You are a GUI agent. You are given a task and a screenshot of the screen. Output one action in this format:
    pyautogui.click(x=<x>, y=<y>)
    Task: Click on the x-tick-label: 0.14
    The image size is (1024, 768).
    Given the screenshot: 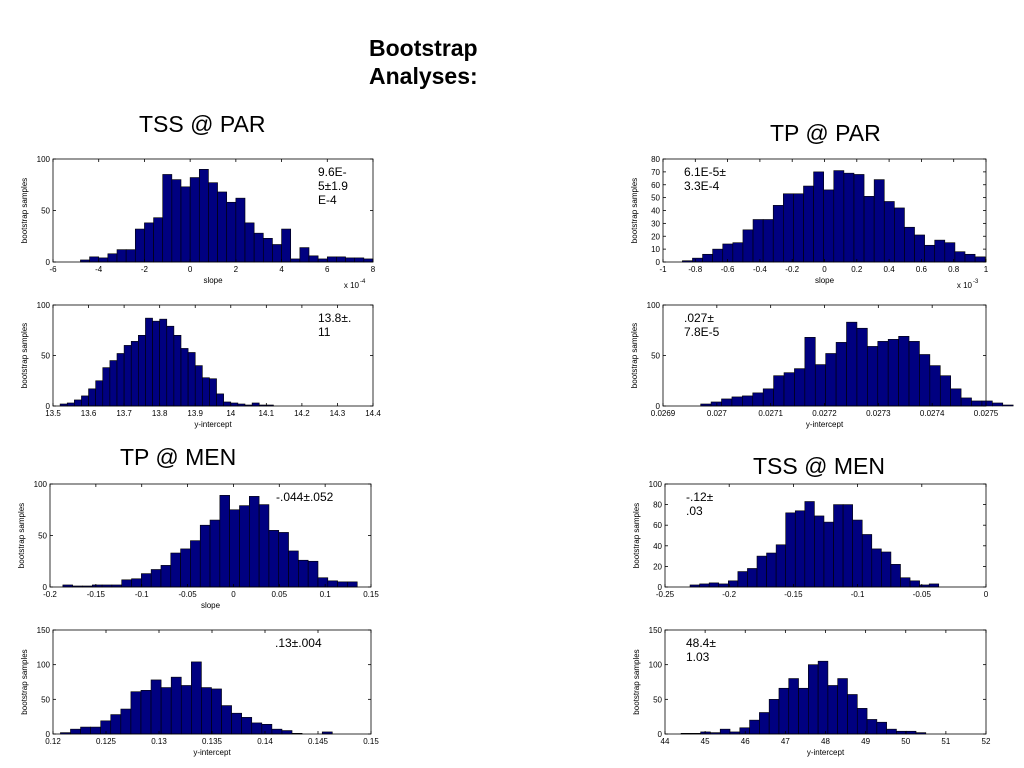 What is the action you would take?
    pyautogui.click(x=265, y=741)
    